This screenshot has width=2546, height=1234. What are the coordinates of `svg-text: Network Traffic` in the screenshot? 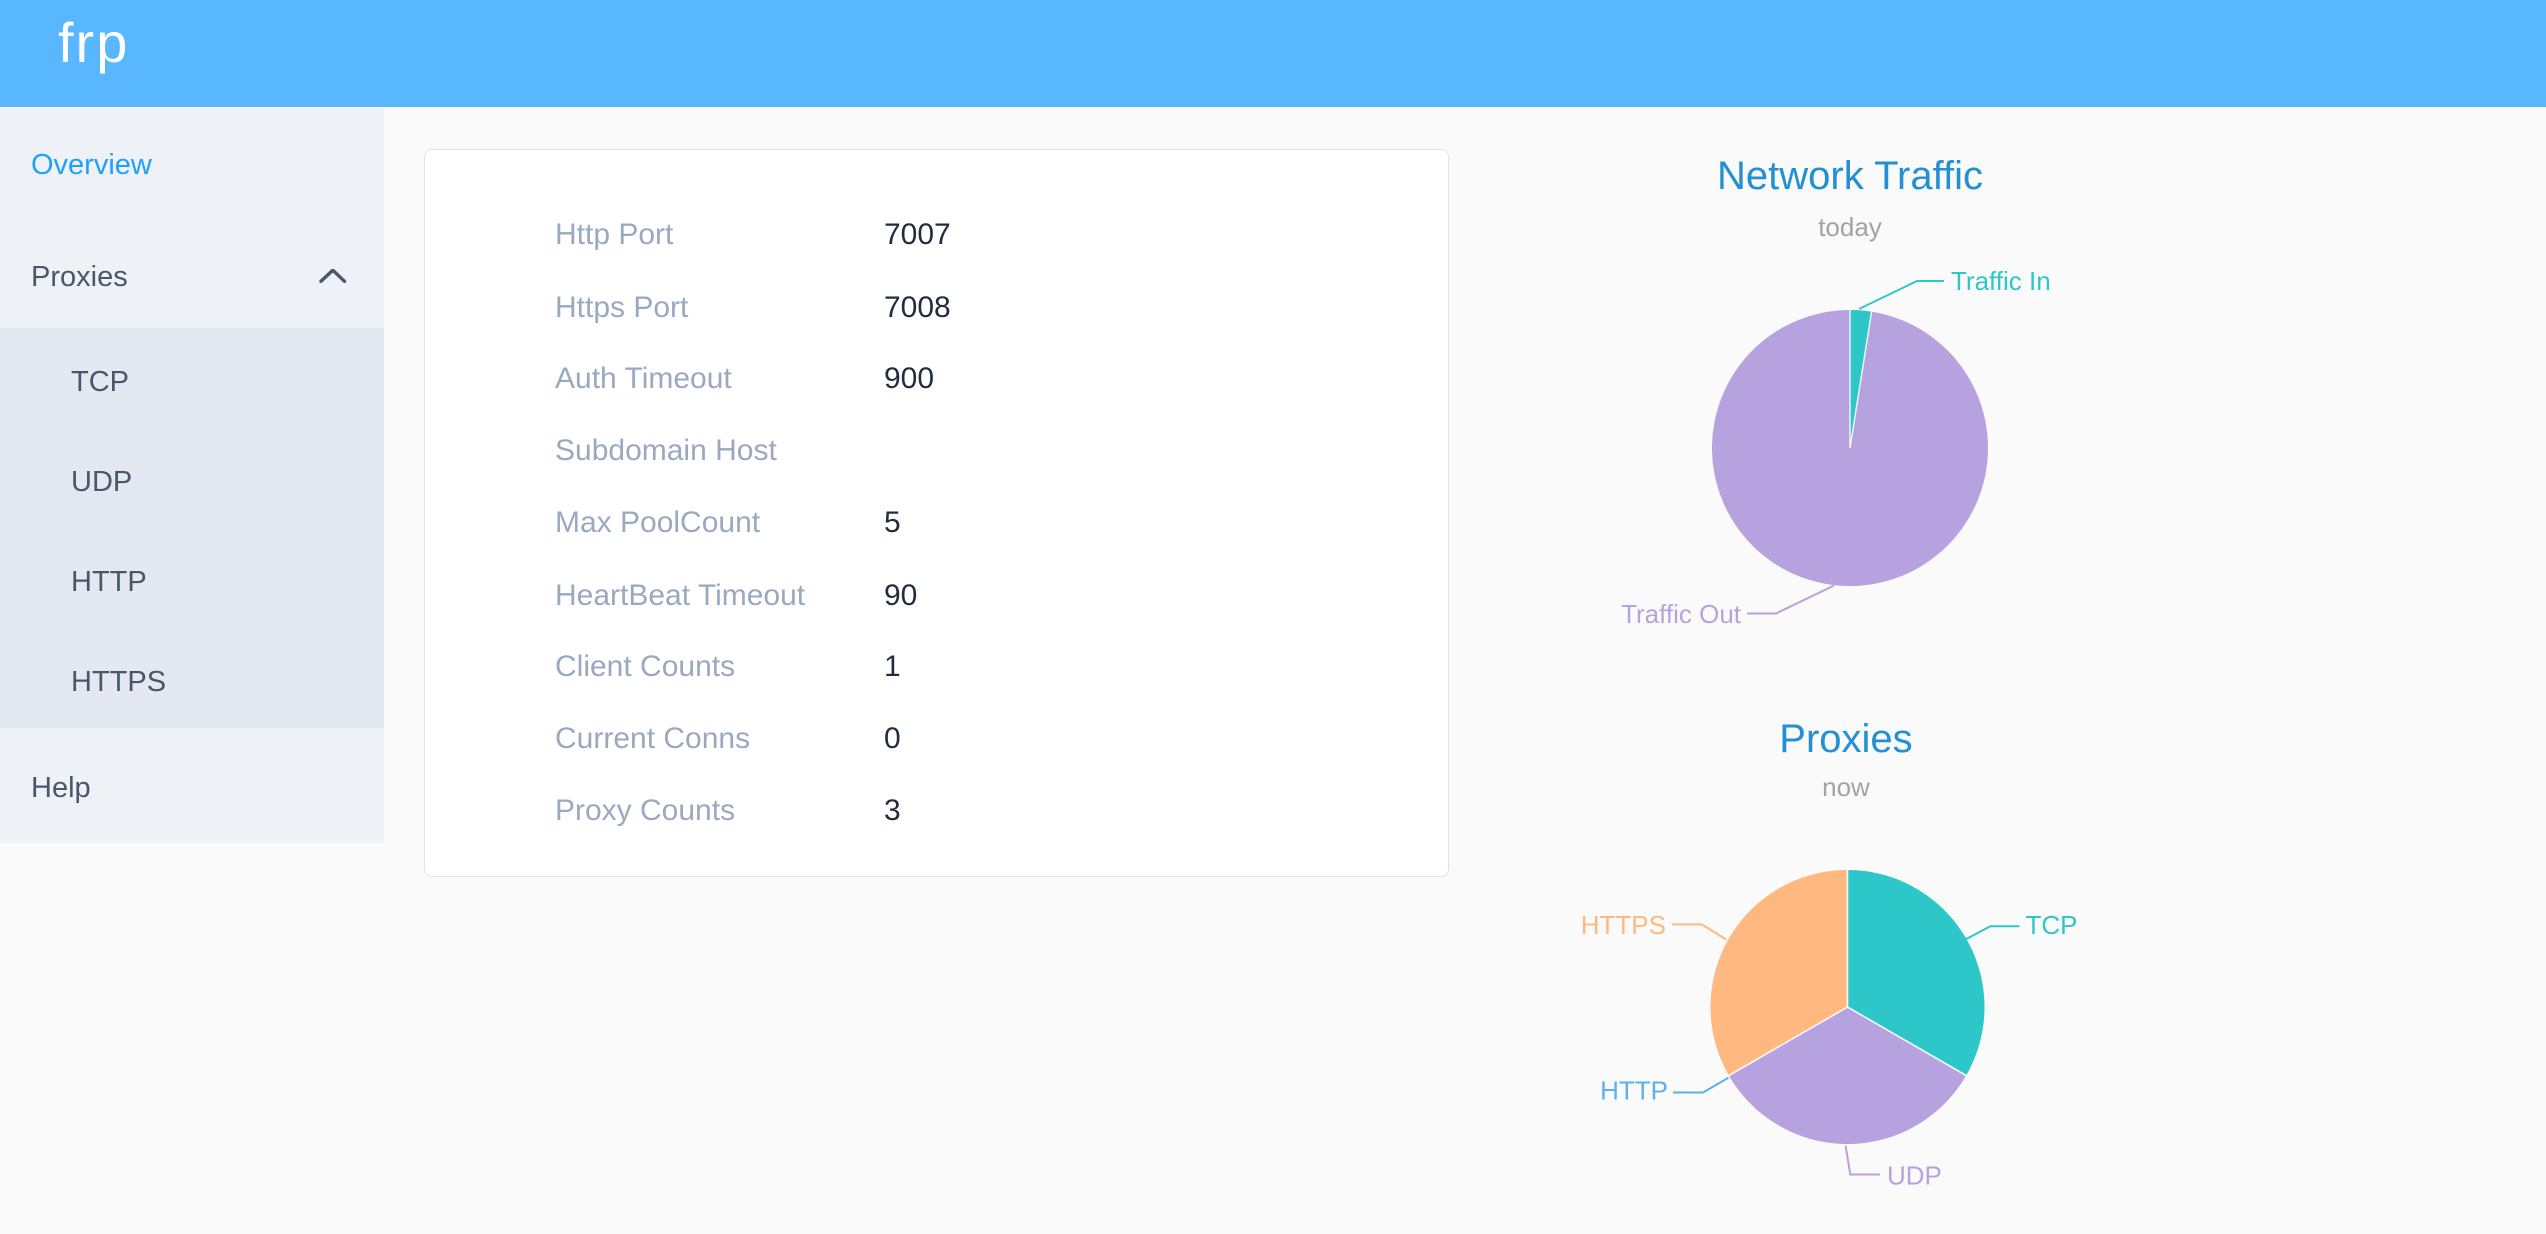 It's located at (1850, 176).